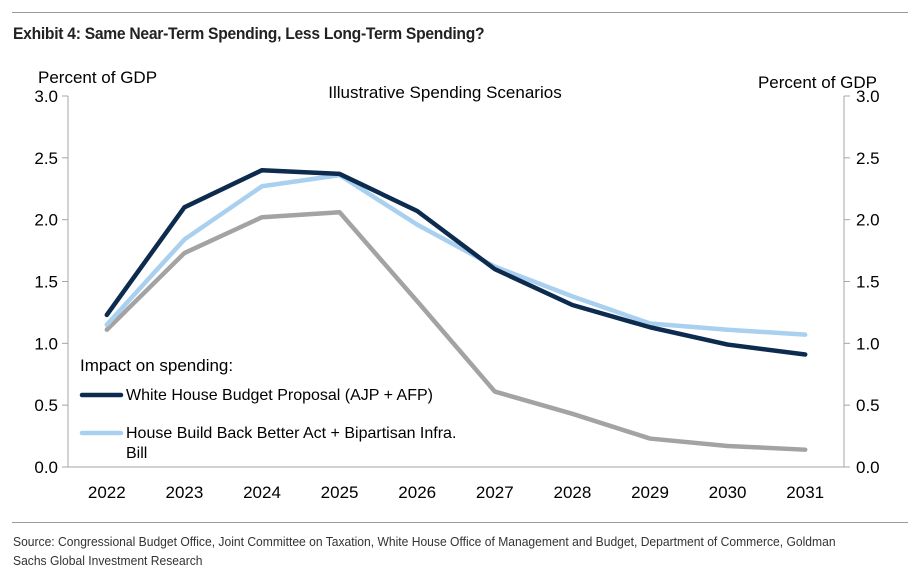 The width and height of the screenshot is (922, 580). What do you see at coordinates (456, 492) in the screenshot?
I see `x-tick-labels: 2022 2023 2024 2025 2026 2027 2028 2029 2030 2031` at bounding box center [456, 492].